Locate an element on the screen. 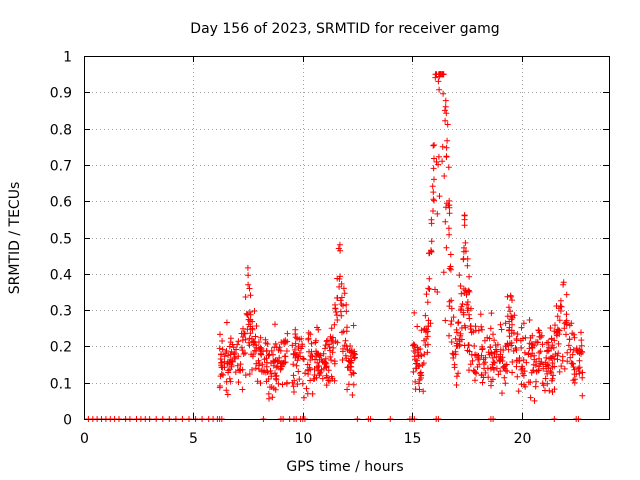 The height and width of the screenshot is (480, 640). y-tick-label: 0.3 is located at coordinates (61, 312).